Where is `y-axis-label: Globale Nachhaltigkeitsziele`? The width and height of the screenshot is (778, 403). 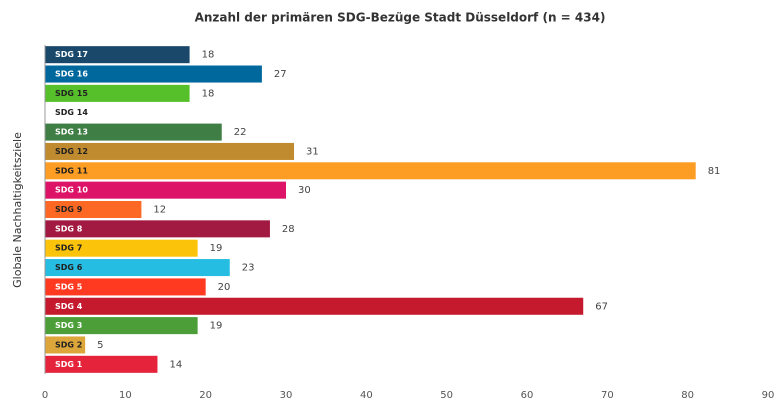
y-axis-label: Globale Nachhaltigkeitsziele is located at coordinates (17, 210).